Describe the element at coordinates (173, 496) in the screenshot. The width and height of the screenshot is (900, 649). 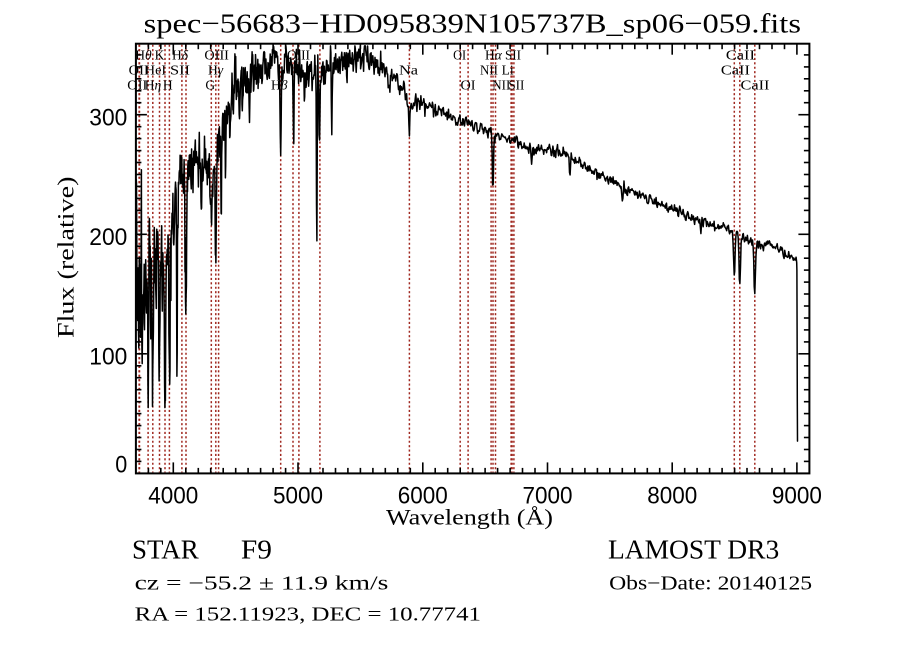
I see `svg-text: 4000` at that location.